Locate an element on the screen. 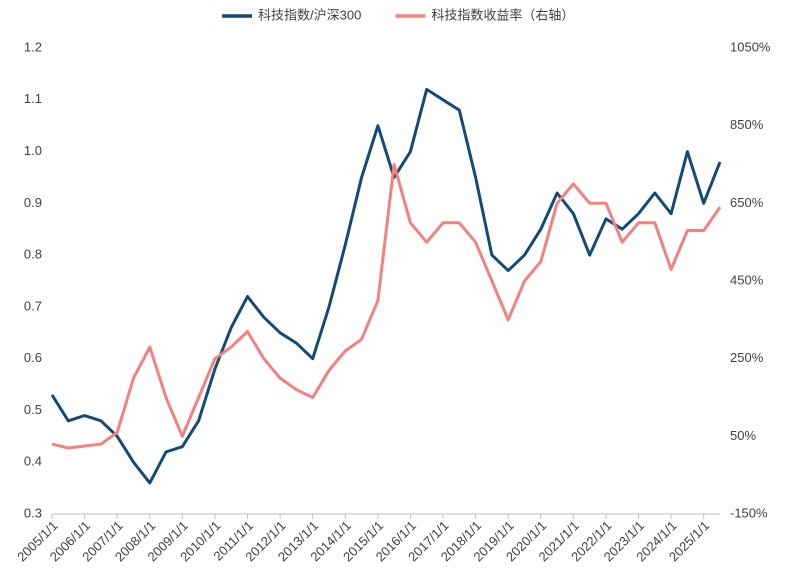 Image resolution: width=785 pixels, height=587 pixels. y-tick-label: 0.6 is located at coordinates (33, 357).